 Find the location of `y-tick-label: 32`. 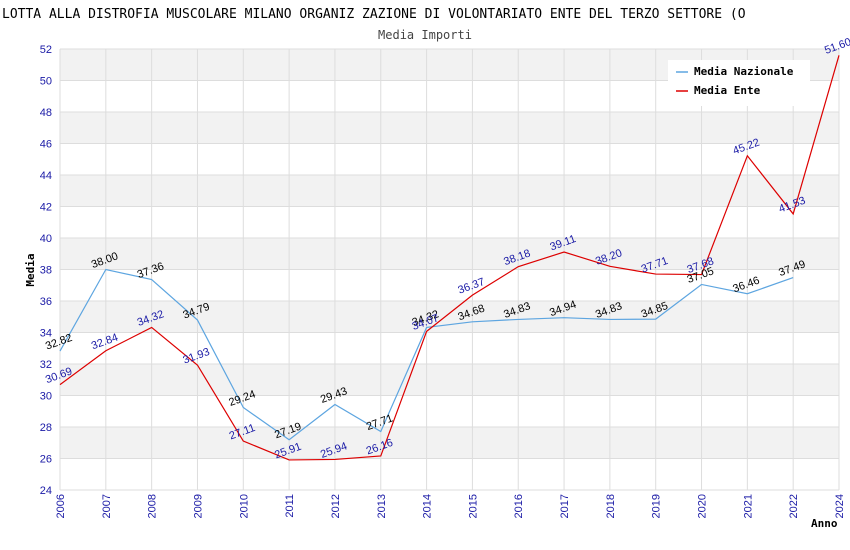

y-tick-label: 32 is located at coordinates (46, 365).